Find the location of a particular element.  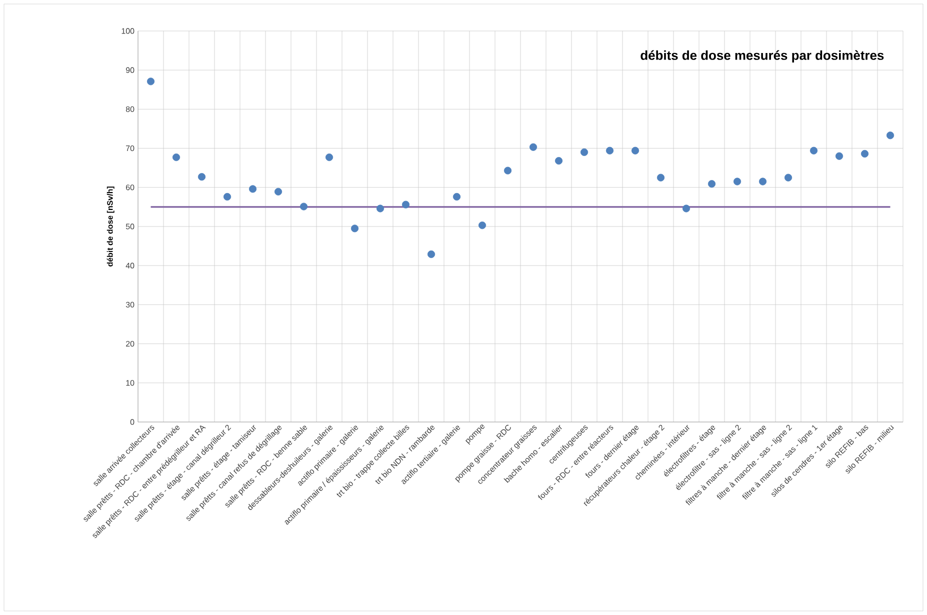

text: débits de dose mesurés par dosimètres is located at coordinates (762, 56).